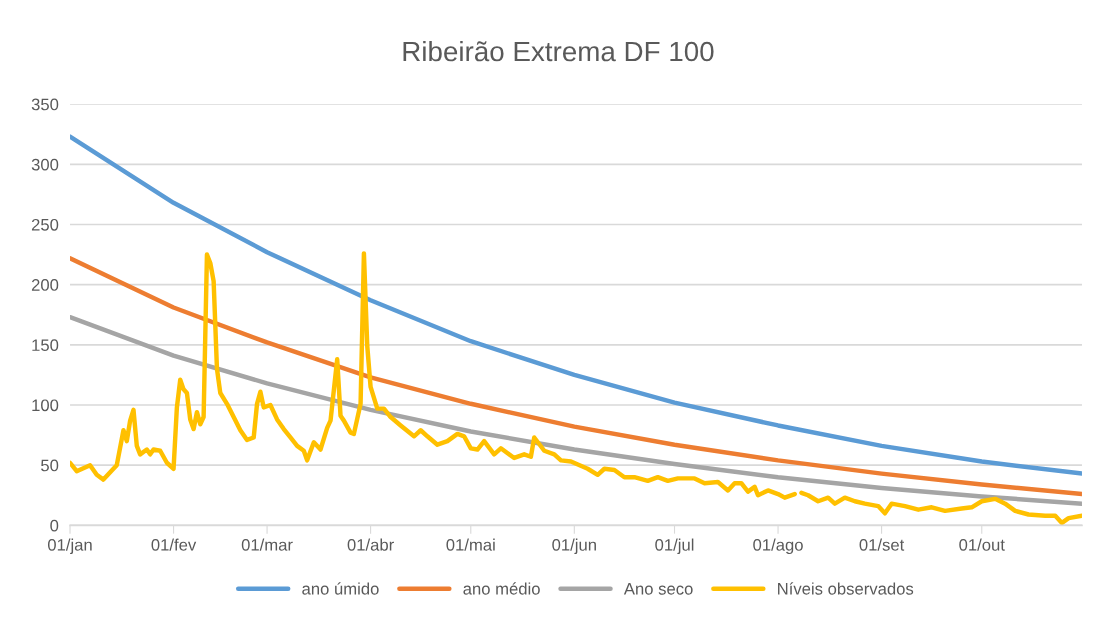  Describe the element at coordinates (470, 544) in the screenshot. I see `x-tick-label: 01/mai` at that location.